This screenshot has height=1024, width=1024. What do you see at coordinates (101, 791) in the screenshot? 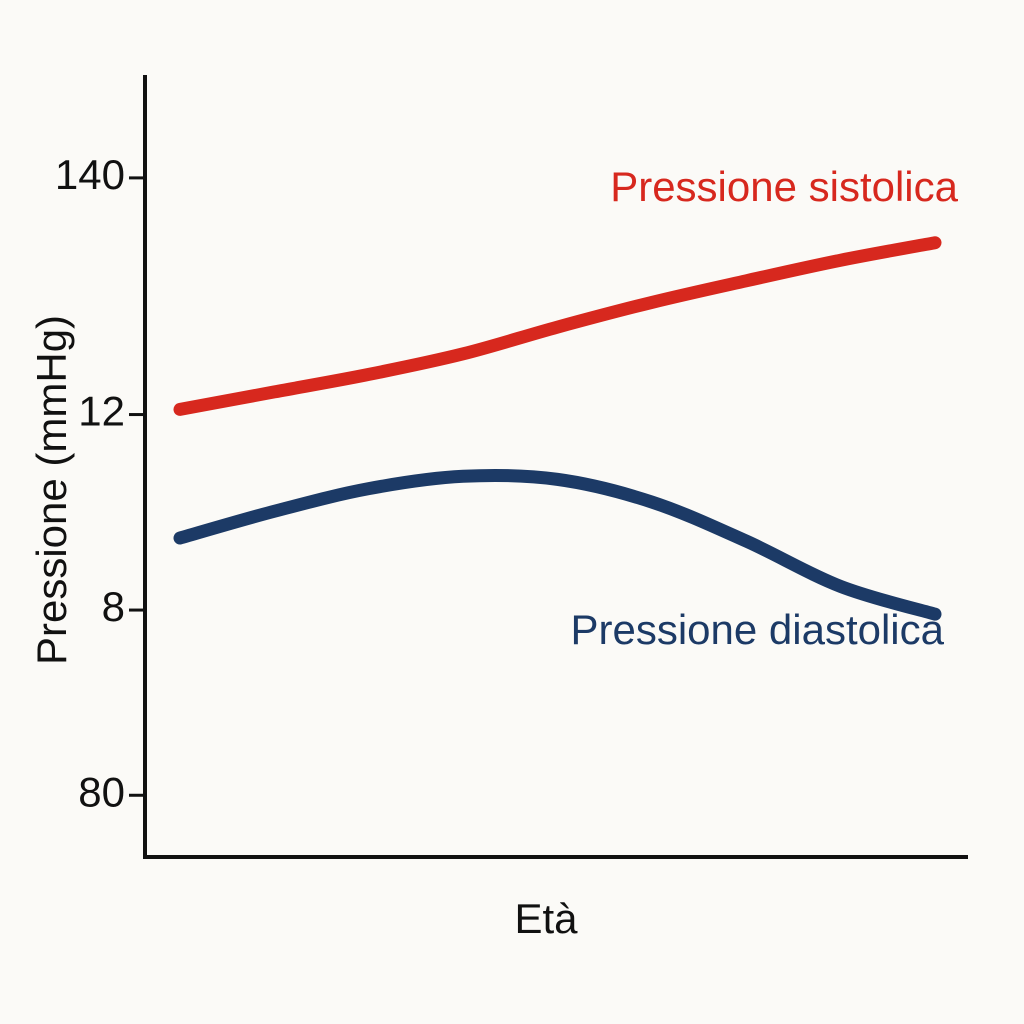
I see `y-tick-label: 80` at bounding box center [101, 791].